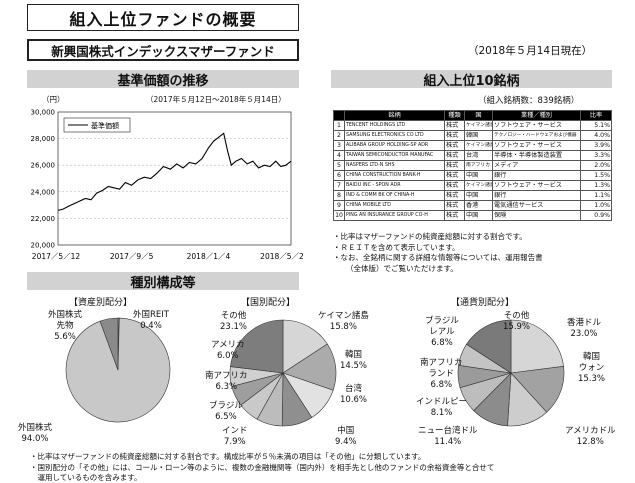 The height and width of the screenshot is (483, 635). Describe the element at coordinates (43, 113) in the screenshot. I see `y-tick-label: 30,000` at that location.